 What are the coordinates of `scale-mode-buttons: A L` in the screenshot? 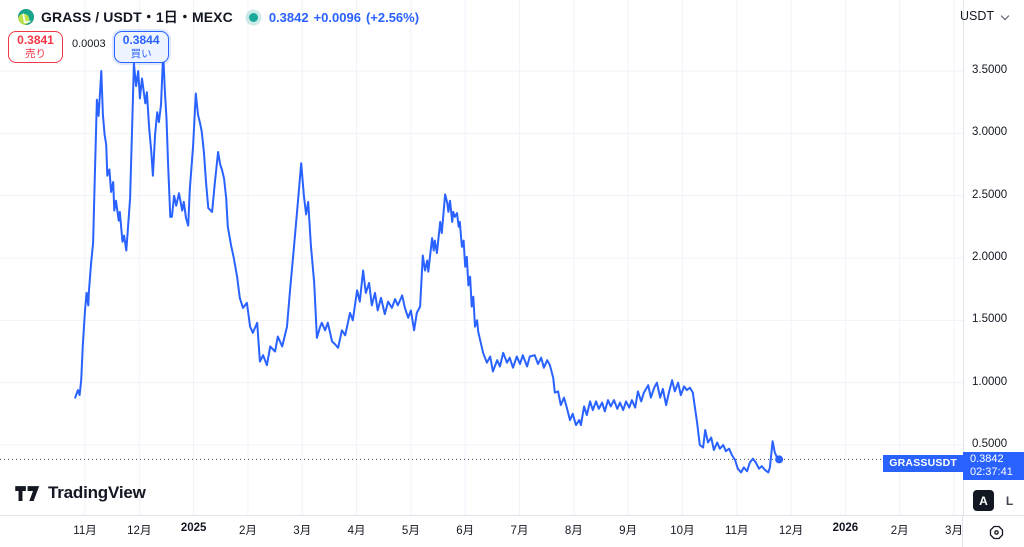 It's located at (996, 500).